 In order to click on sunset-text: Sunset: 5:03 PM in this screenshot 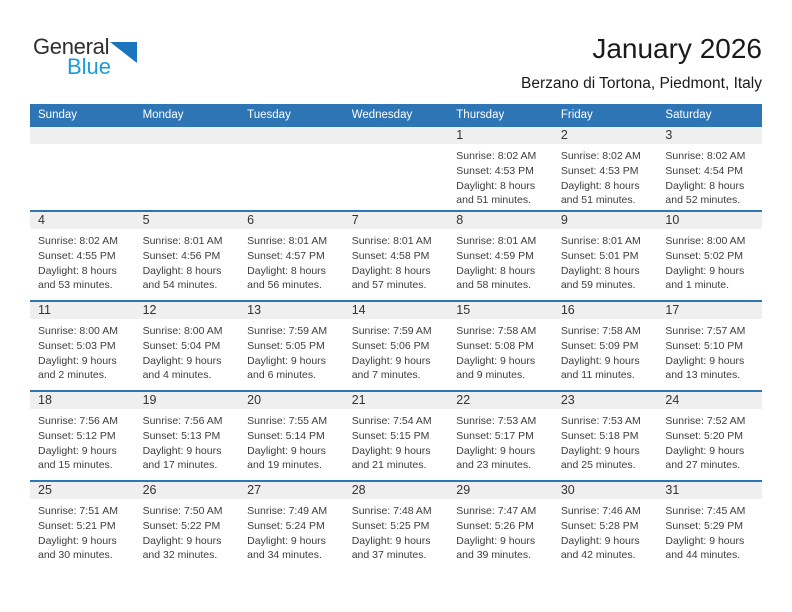, I will do `click(77, 345)`.